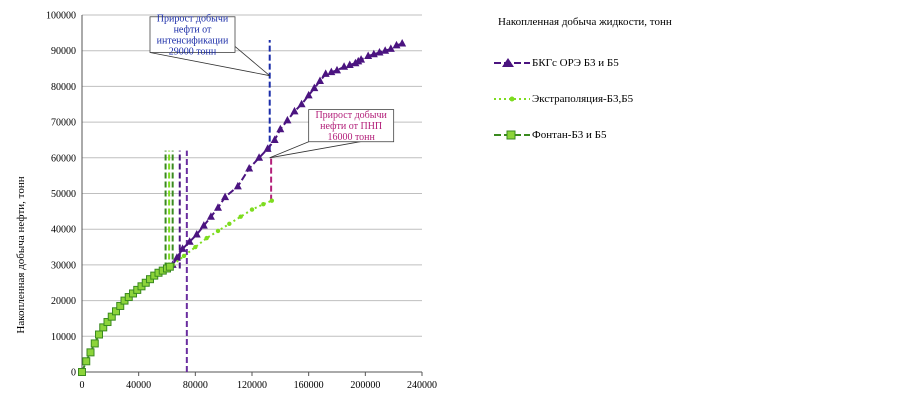  I want to click on x-tick-label: 240000, so click(422, 385).